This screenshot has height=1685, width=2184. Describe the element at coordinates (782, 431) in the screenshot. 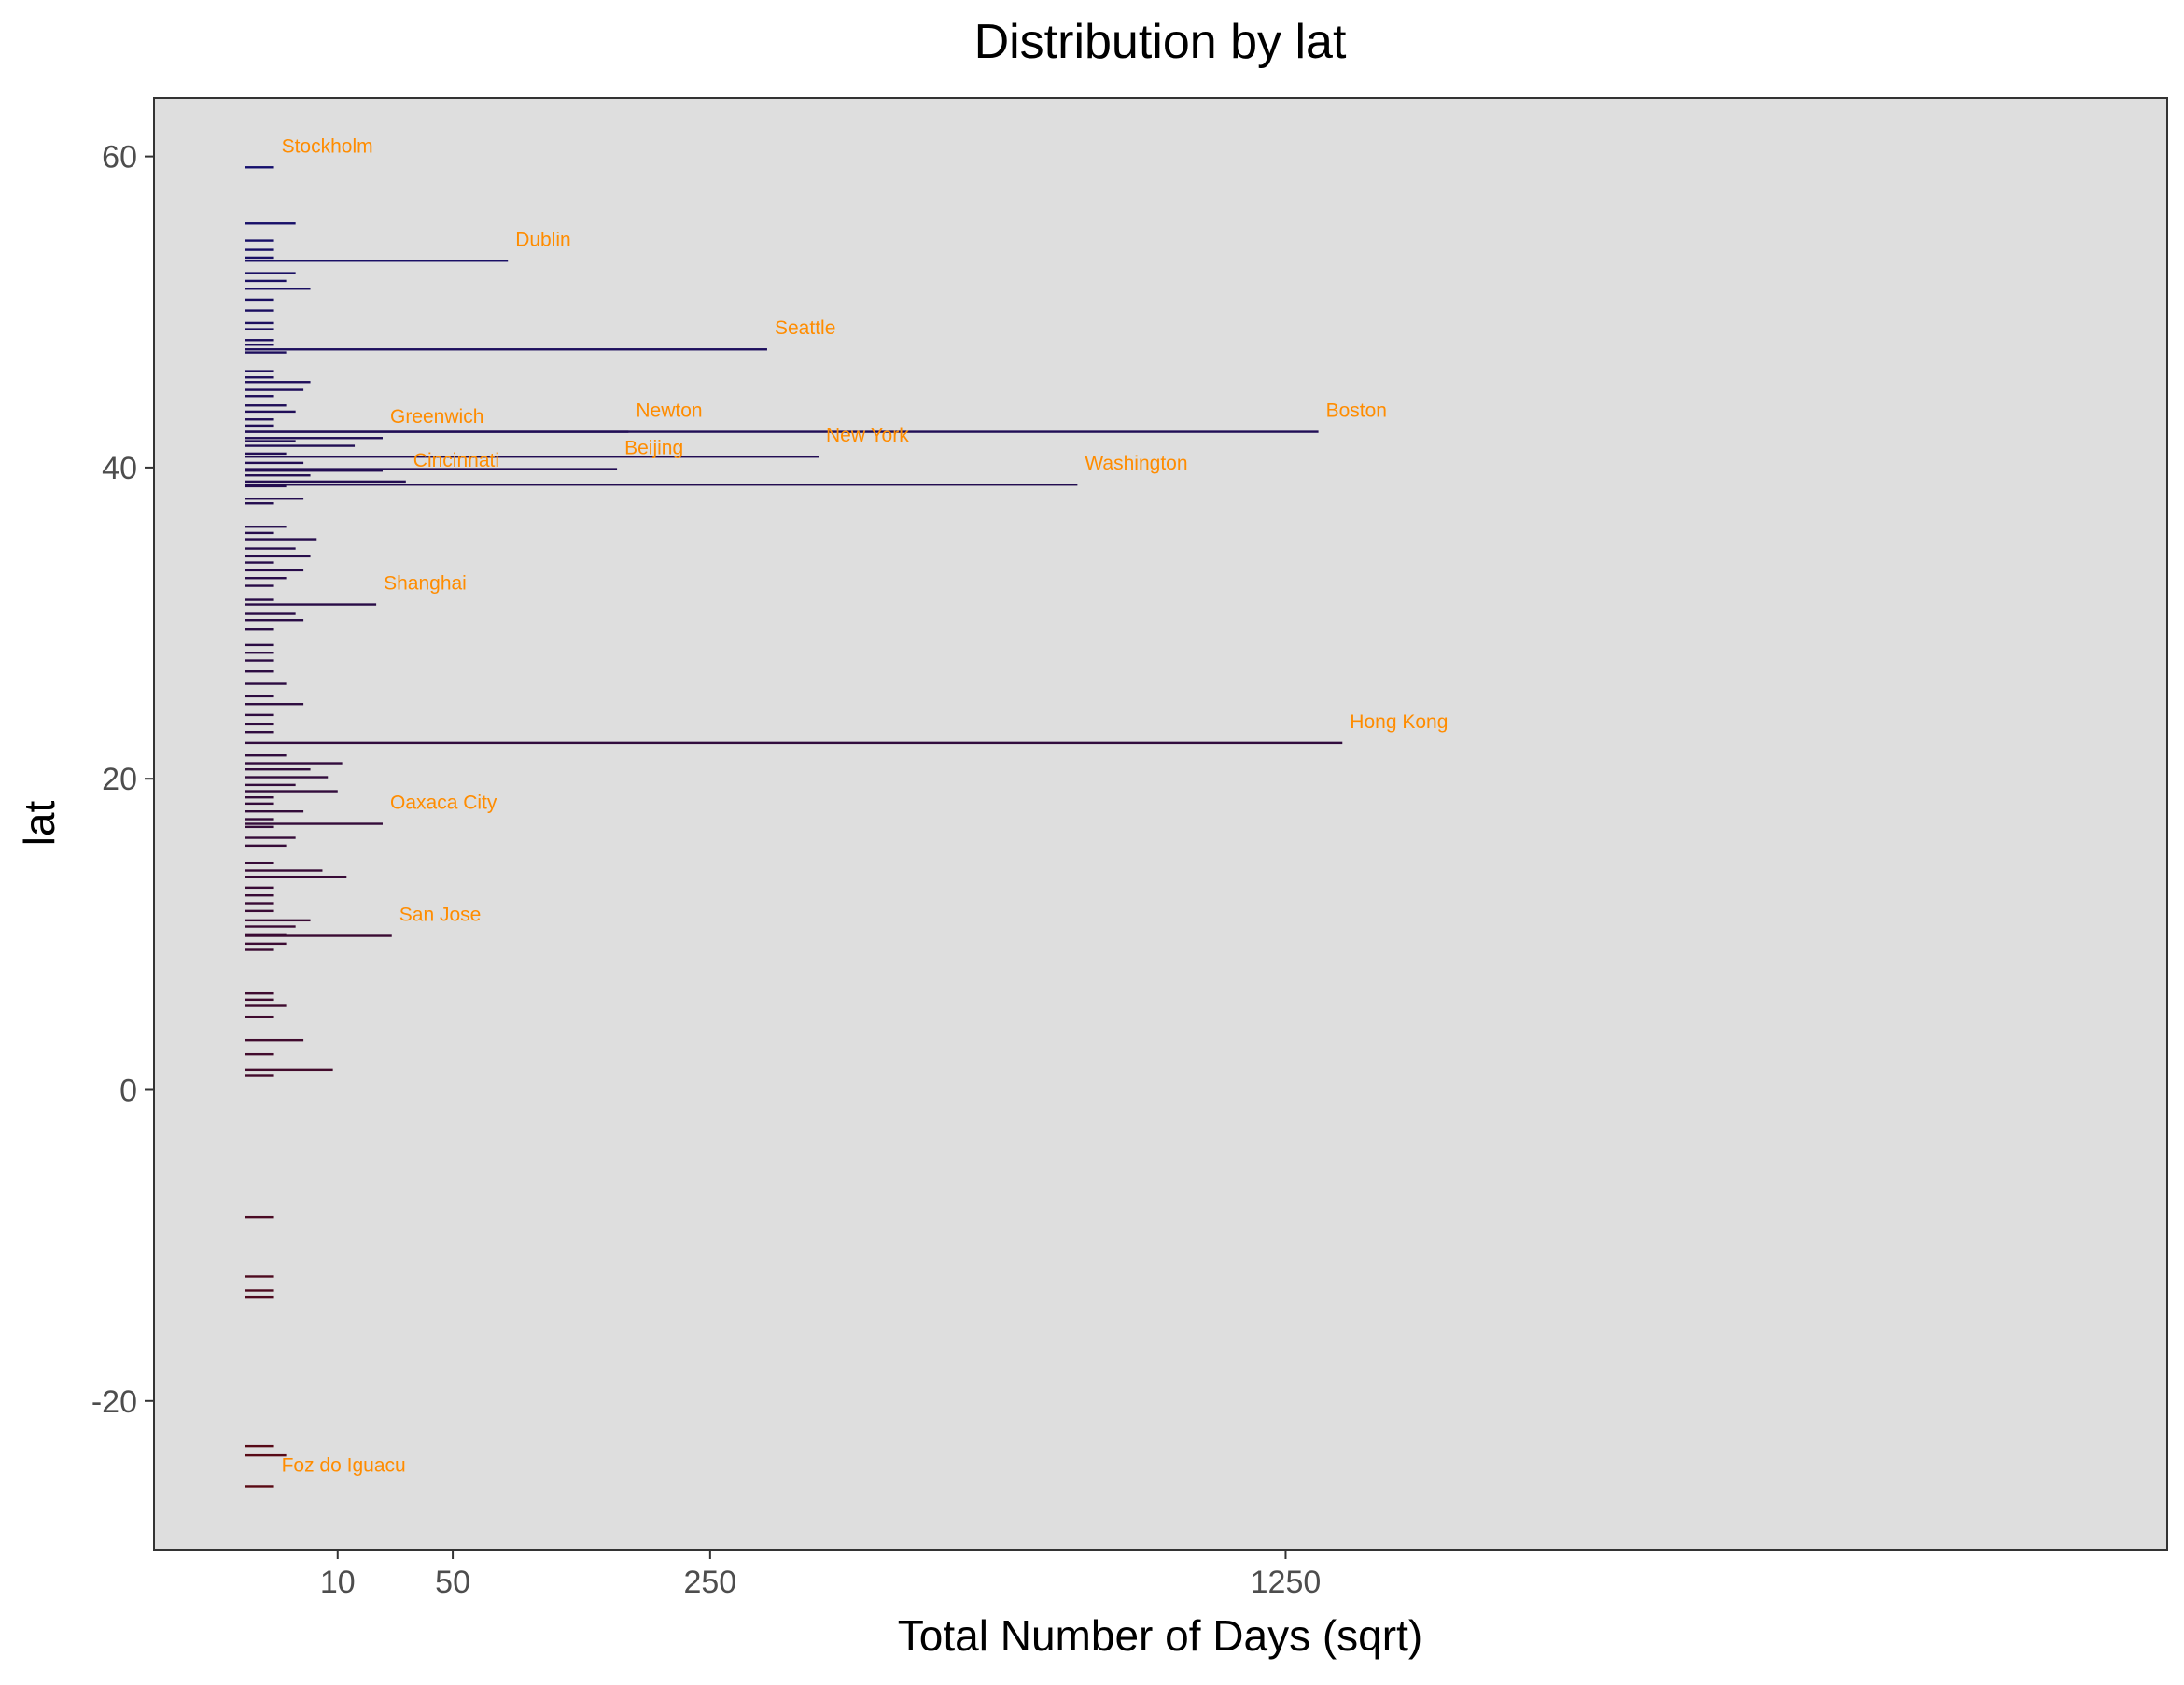

I see `bar-boston` at that location.